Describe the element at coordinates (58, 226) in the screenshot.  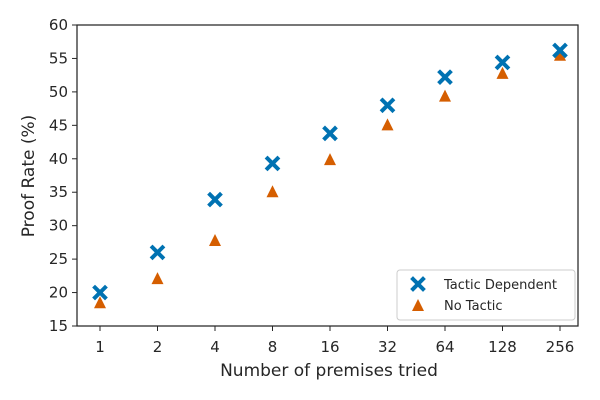
I see `y-tick-label: 30` at that location.